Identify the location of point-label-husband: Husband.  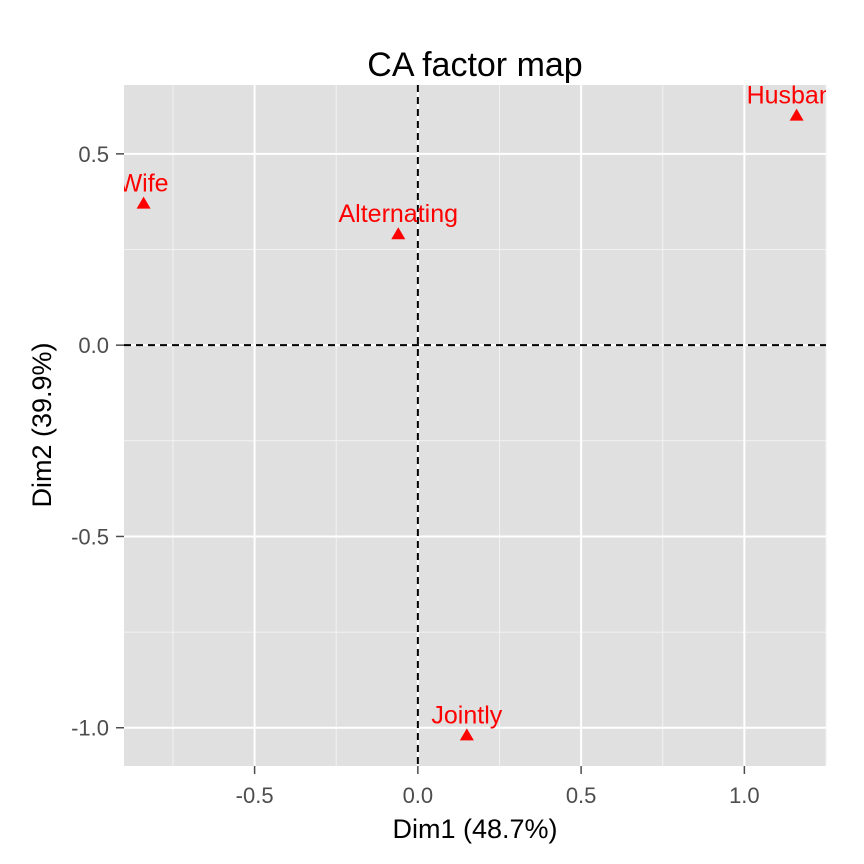
(797, 96).